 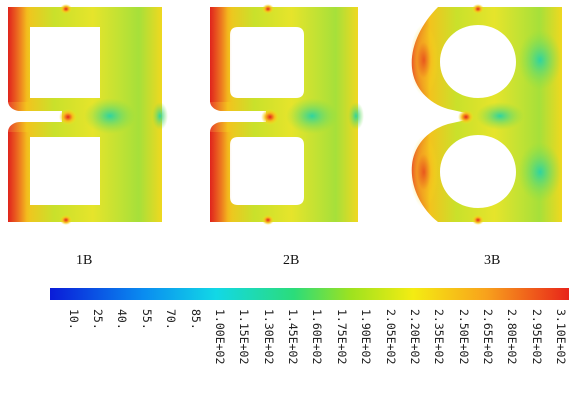 I want to click on colorbar-tick: 2.20E+02, so click(x=415, y=337).